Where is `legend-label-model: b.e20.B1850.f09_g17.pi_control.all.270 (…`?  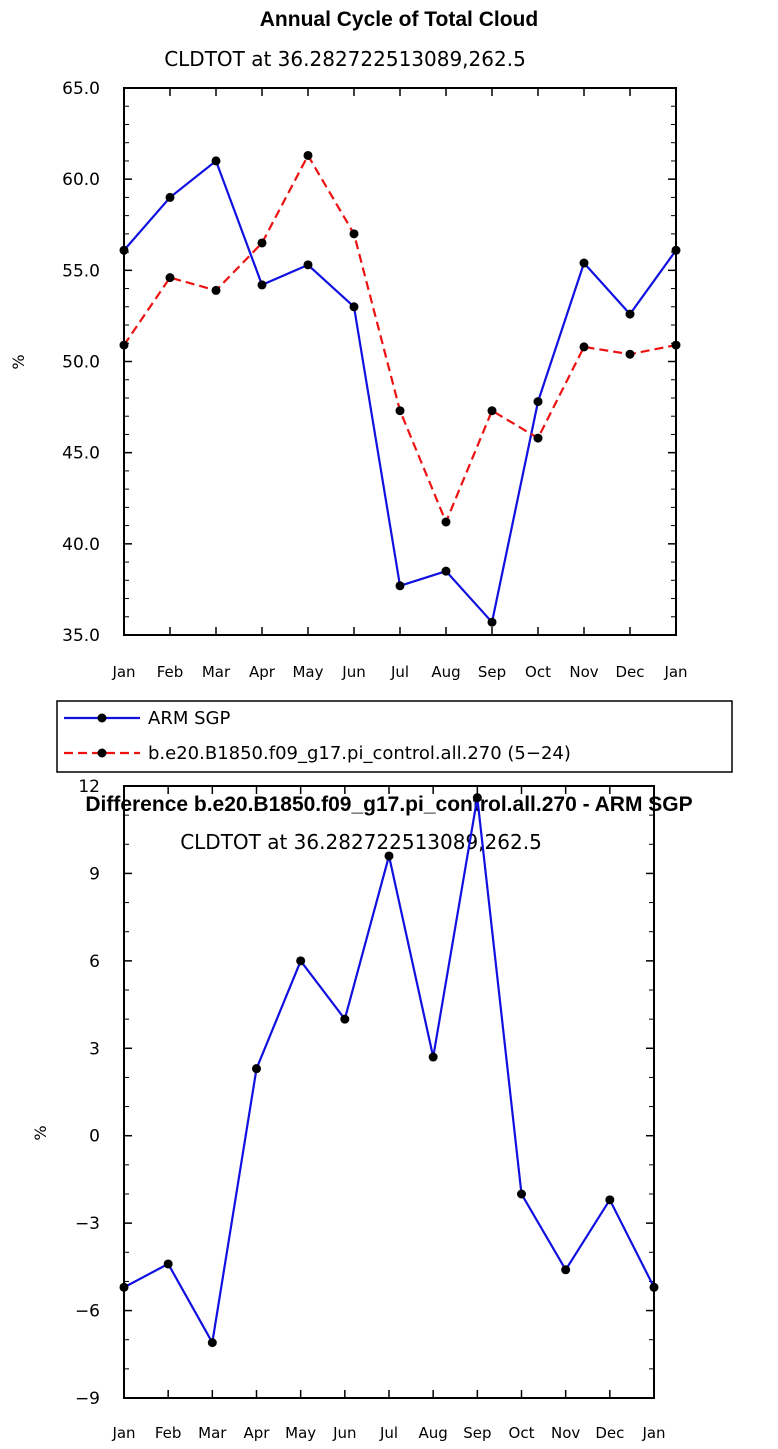 legend-label-model: b.e20.B1850.f09_g17.pi_control.all.270 (… is located at coordinates (359, 753).